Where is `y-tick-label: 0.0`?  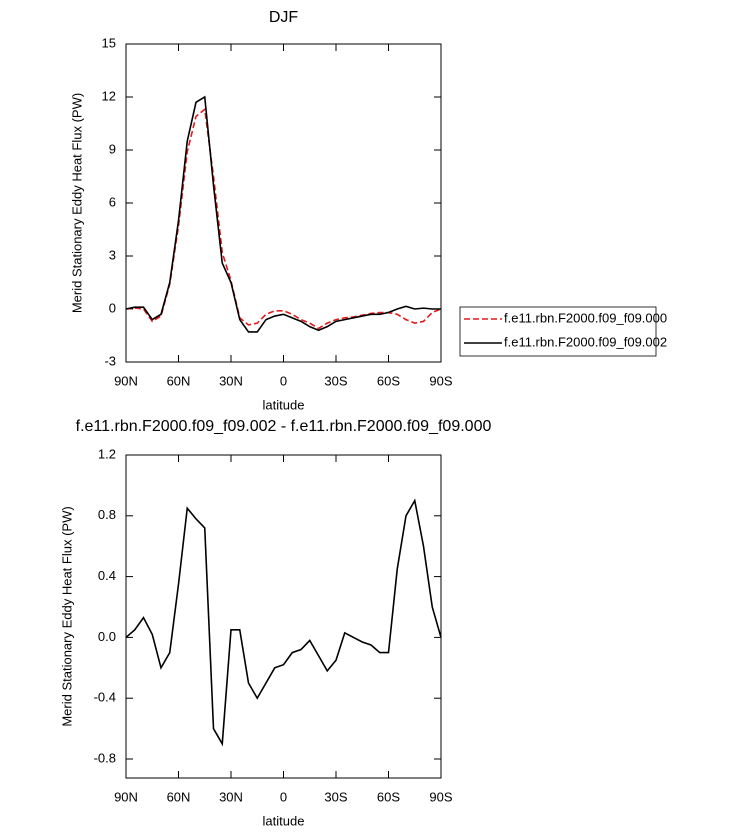
y-tick-label: 0.0 is located at coordinates (107, 636).